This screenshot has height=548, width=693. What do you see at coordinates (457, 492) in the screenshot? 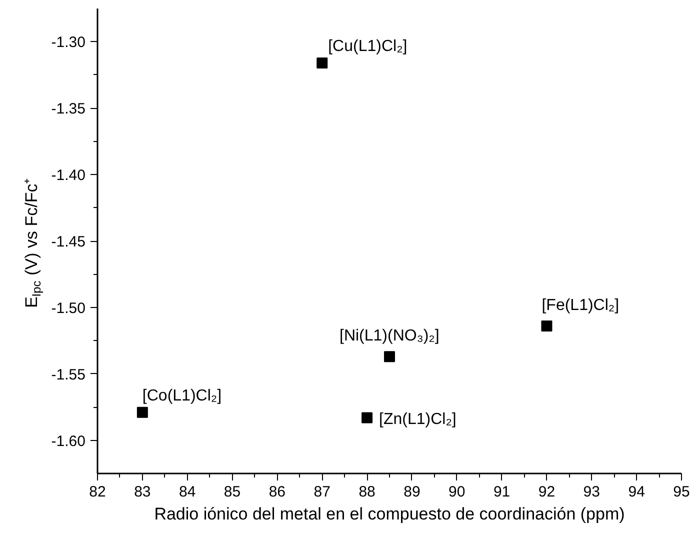
I see `x-tick-label: 90` at bounding box center [457, 492].